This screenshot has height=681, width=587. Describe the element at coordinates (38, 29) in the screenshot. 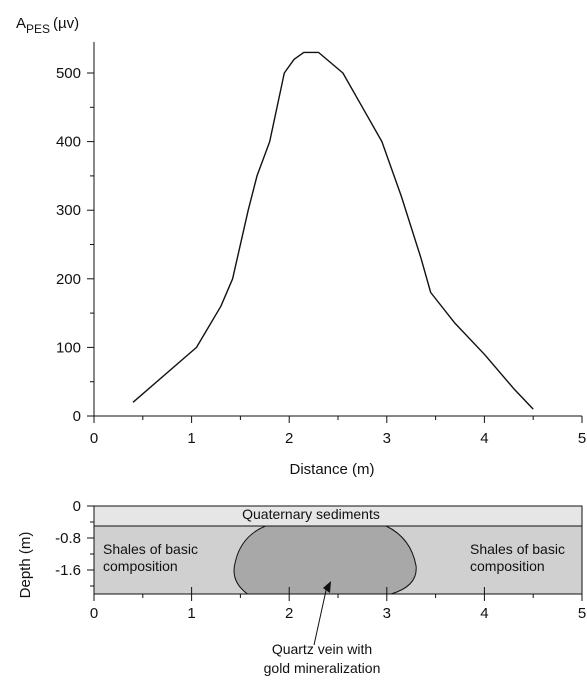

I see `y-axis-label-sub: PES` at that location.